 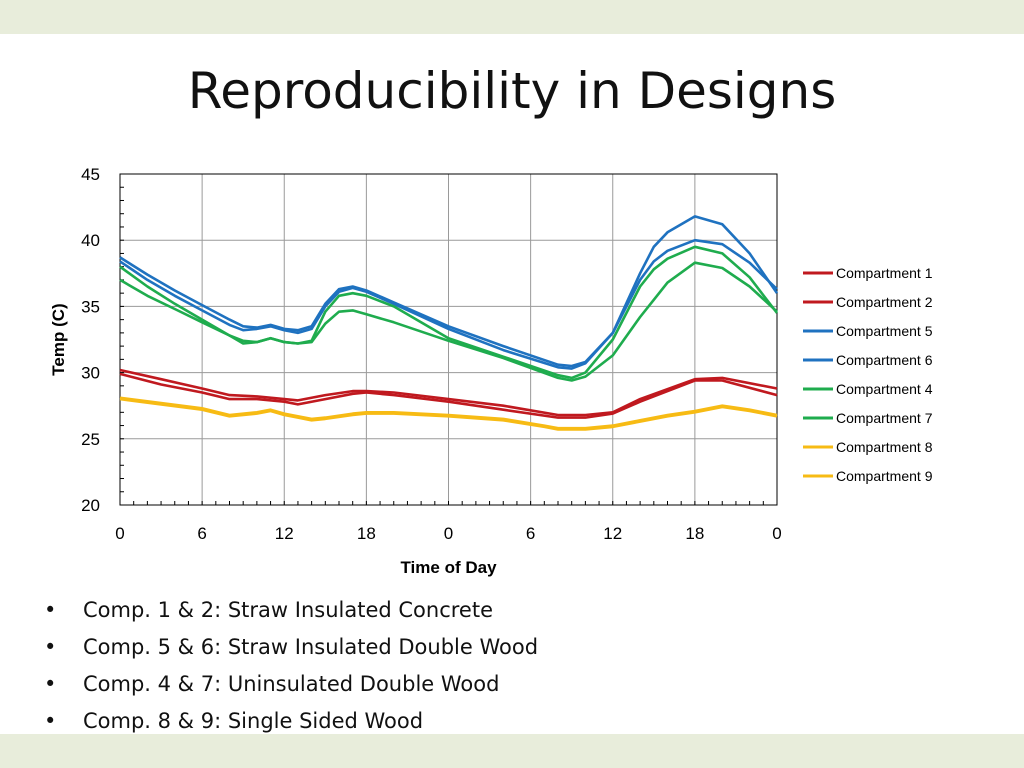 I want to click on x-axis-label: Time of Day, so click(x=448, y=567).